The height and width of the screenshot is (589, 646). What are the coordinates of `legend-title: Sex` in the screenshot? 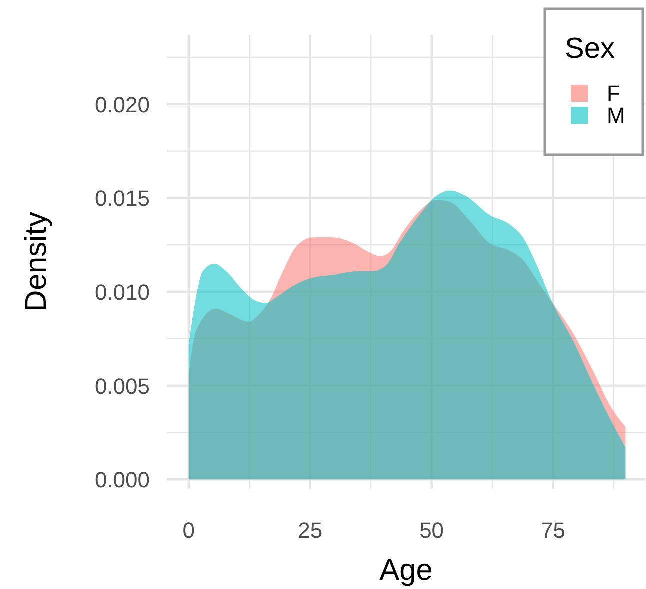 It's located at (590, 49).